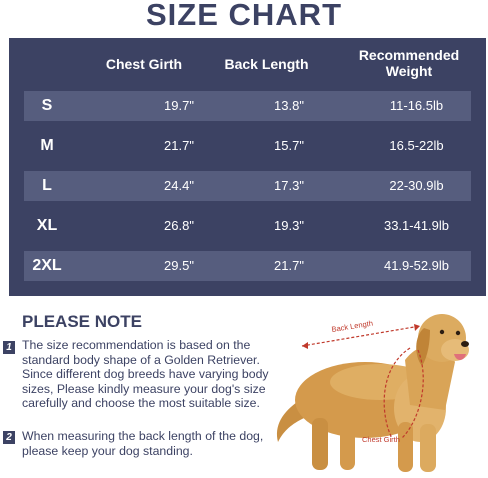  What do you see at coordinates (82, 321) in the screenshot?
I see `note-title: PLEASE NOTE` at bounding box center [82, 321].